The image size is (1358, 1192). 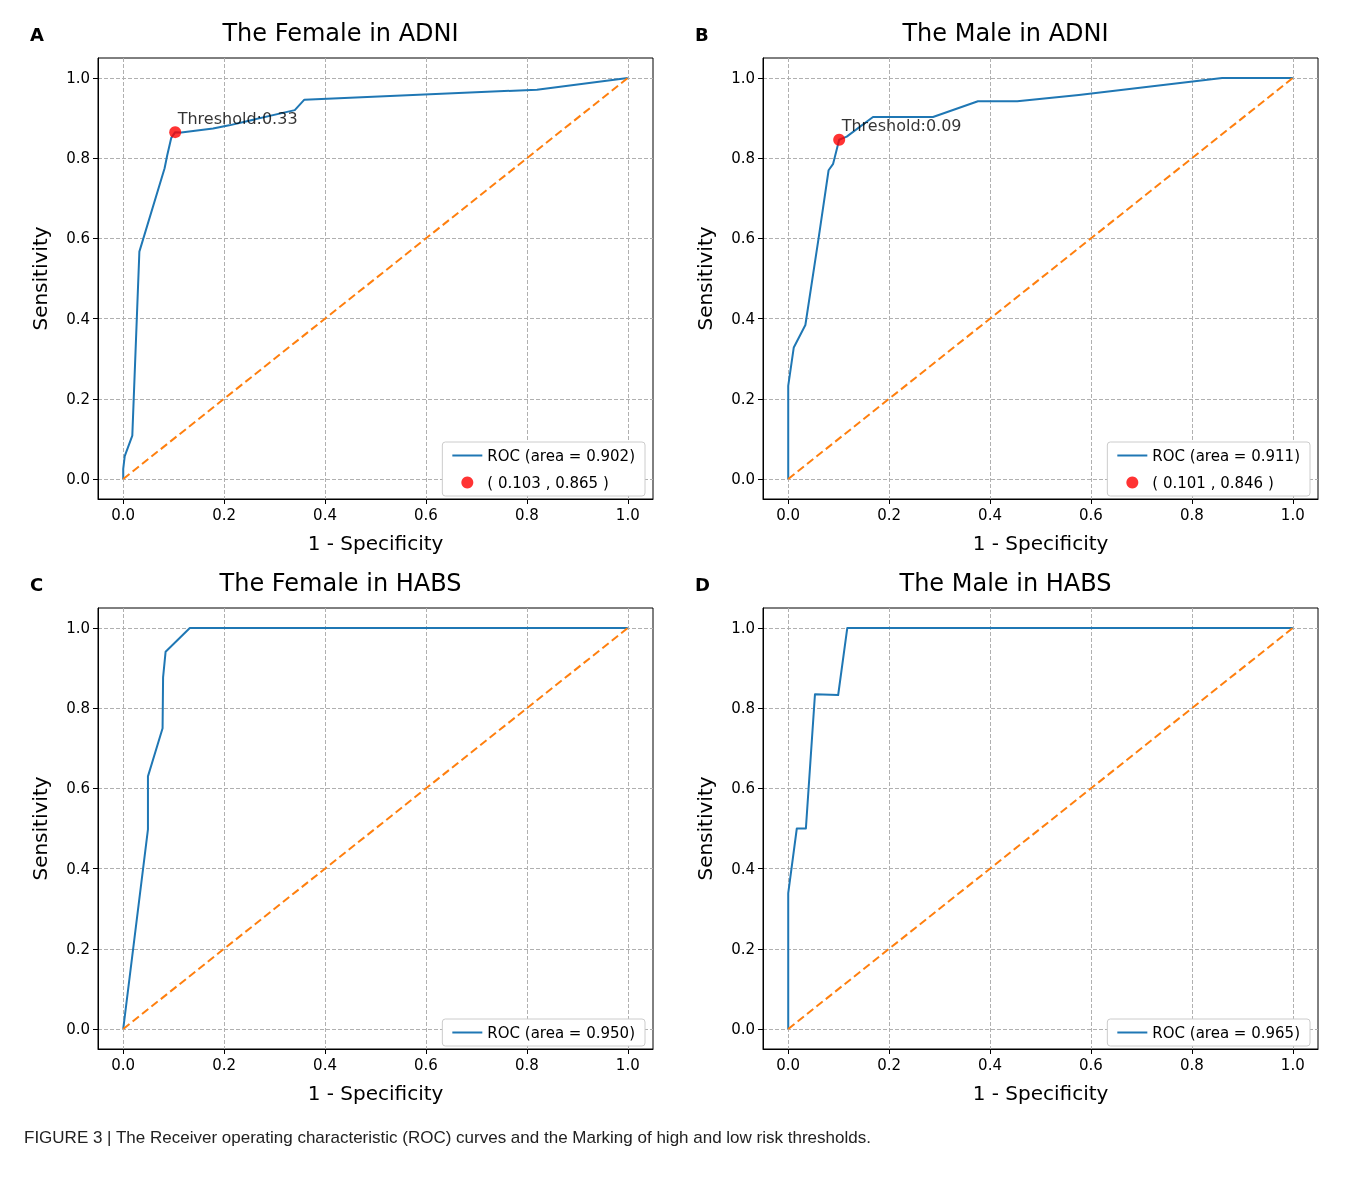 I want to click on legend-label: ROC (area = 0.911), so click(x=1226, y=455).